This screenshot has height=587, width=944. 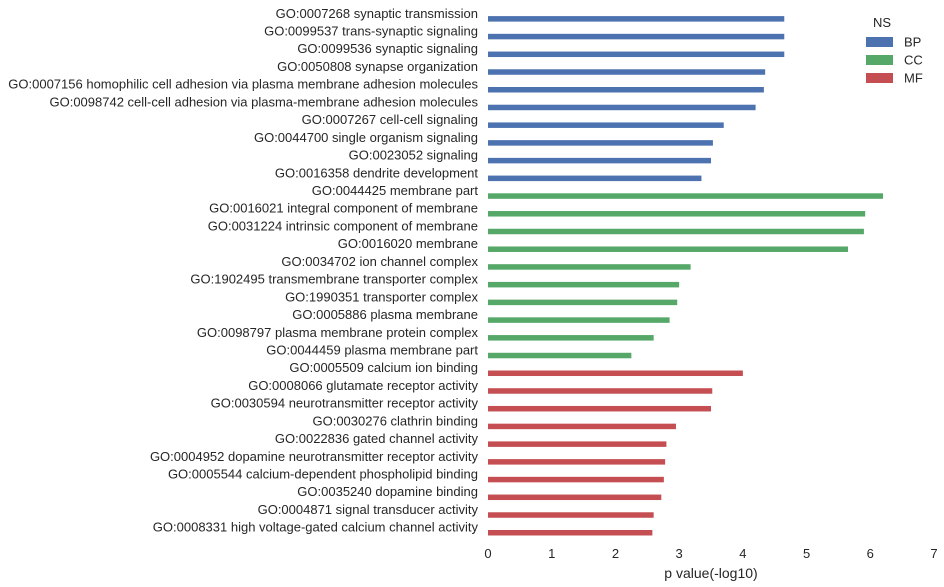 I want to click on x-tick-label: 2, so click(x=615, y=553).